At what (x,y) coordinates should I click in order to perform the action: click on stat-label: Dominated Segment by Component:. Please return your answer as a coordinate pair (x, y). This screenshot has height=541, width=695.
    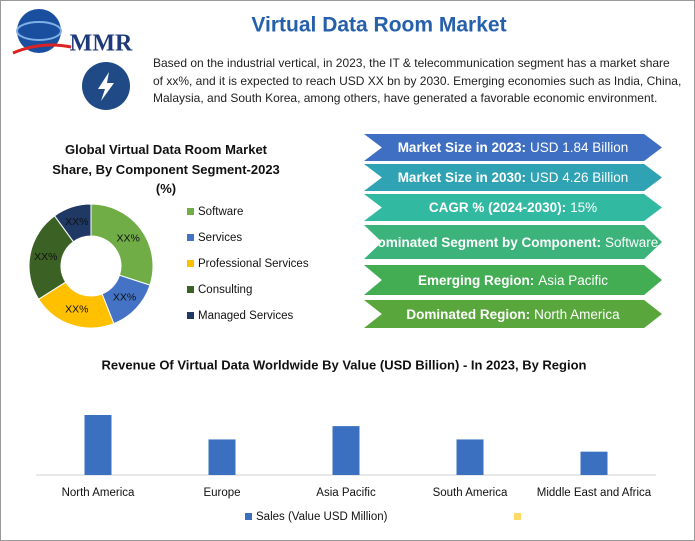
    Looking at the image, I should click on (484, 242).